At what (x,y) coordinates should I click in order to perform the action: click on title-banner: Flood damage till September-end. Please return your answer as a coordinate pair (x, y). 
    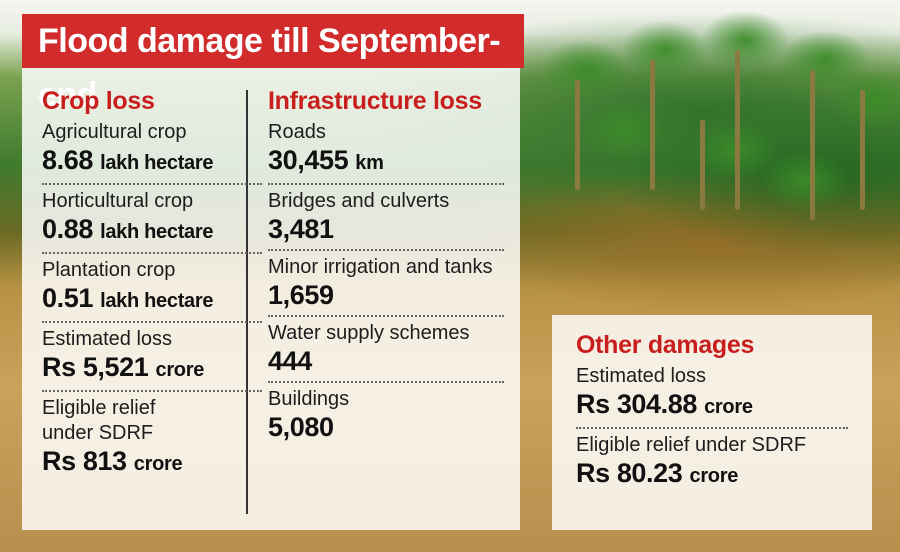
    Looking at the image, I should click on (273, 64).